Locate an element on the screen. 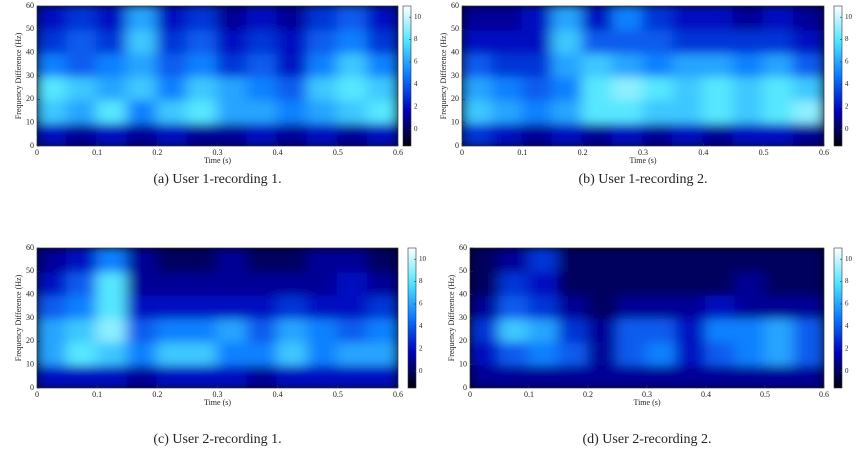 The image size is (857, 461). y-tick-label: 40 is located at coordinates (30, 293).